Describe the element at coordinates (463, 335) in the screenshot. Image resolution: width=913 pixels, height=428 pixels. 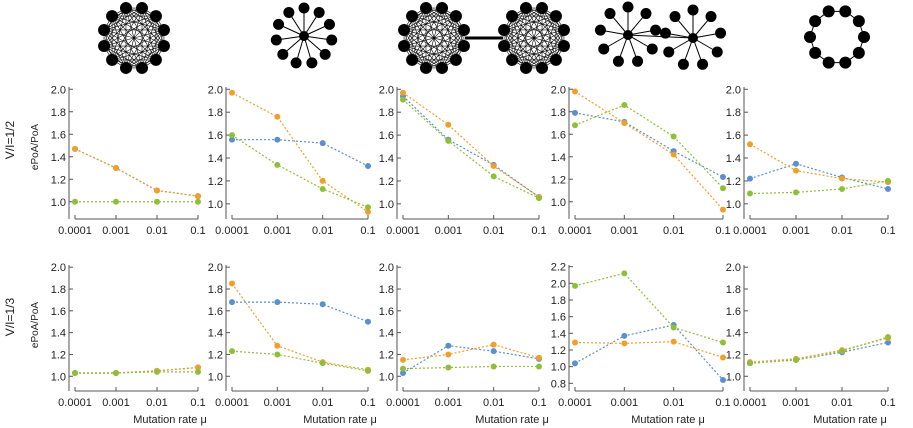
I see `panel-r2c3: 1.0 1.2 1.4 1.6 1.8 2.0 0.0001 0.001 0.01 0.1` at that location.